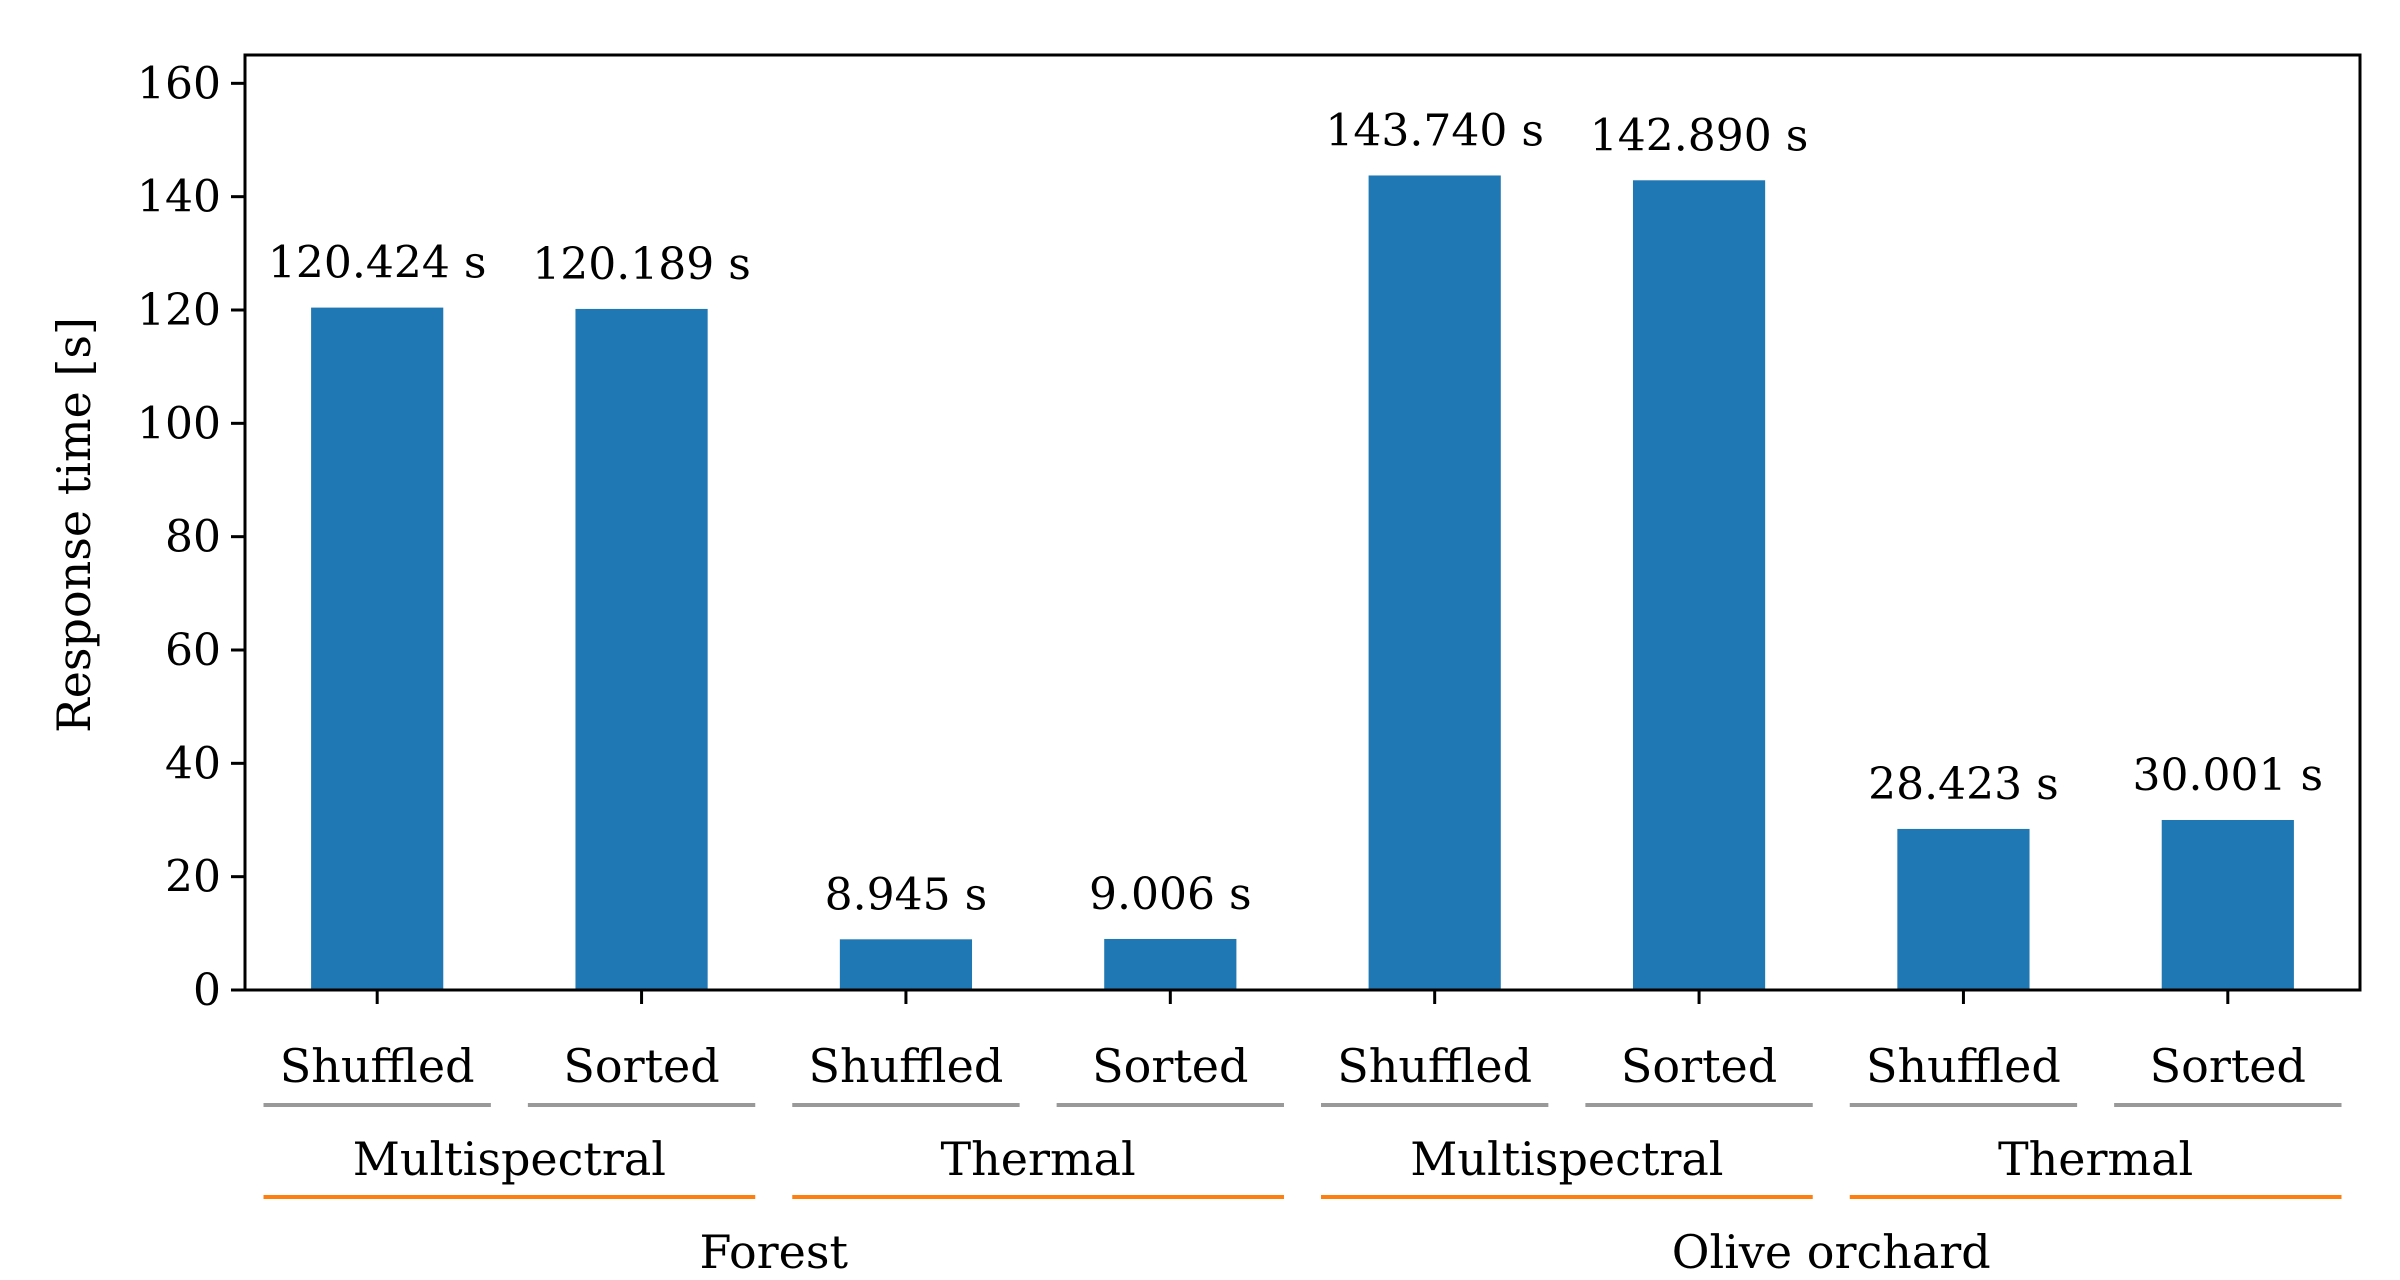  I want to click on bar-value-label: 30.001 s, so click(2228, 775).